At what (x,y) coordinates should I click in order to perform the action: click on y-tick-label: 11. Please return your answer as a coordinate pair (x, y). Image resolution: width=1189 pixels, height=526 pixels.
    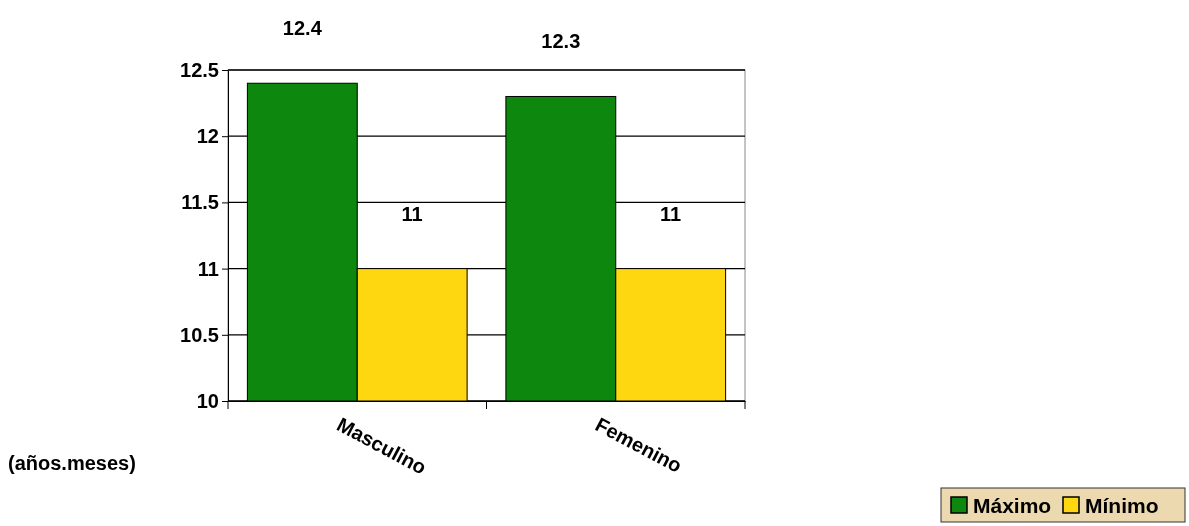
    Looking at the image, I should click on (208, 268).